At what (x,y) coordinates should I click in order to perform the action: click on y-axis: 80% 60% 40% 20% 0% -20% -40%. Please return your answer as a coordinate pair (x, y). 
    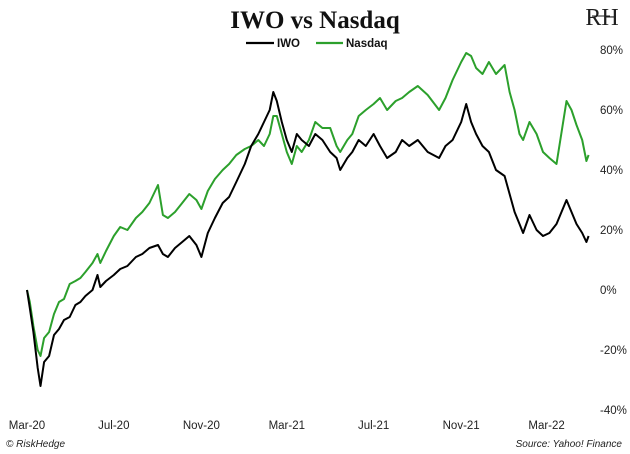
    Looking at the image, I should click on (613, 231).